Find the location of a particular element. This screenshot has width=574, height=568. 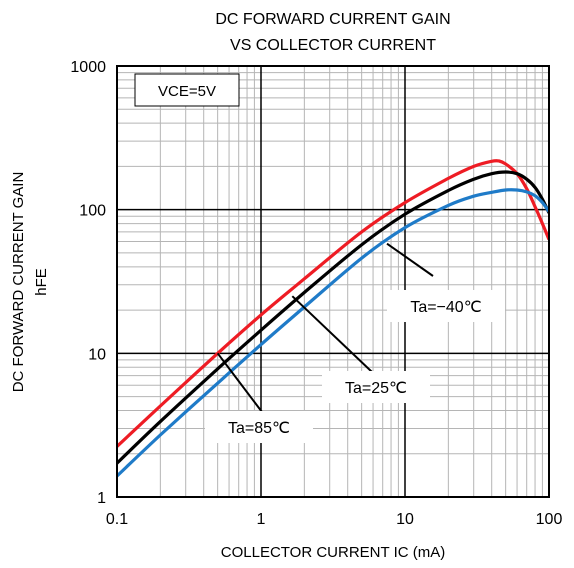

x-tick-label: 100 is located at coordinates (549, 519).